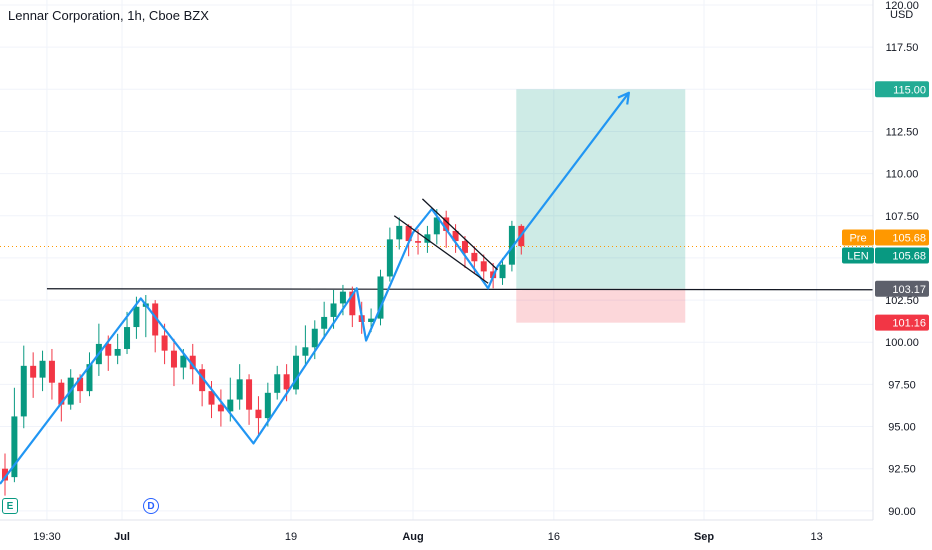  I want to click on price-tag-pre: 105.68 Pre, so click(885, 237).